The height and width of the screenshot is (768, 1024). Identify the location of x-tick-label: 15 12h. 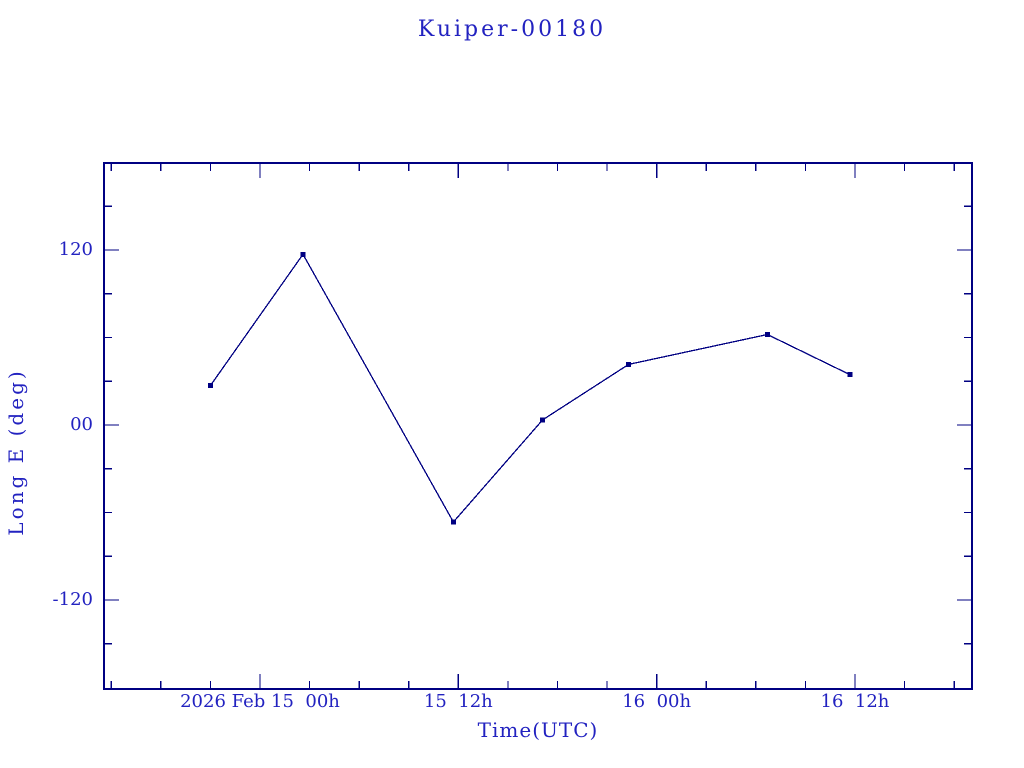
(458, 701).